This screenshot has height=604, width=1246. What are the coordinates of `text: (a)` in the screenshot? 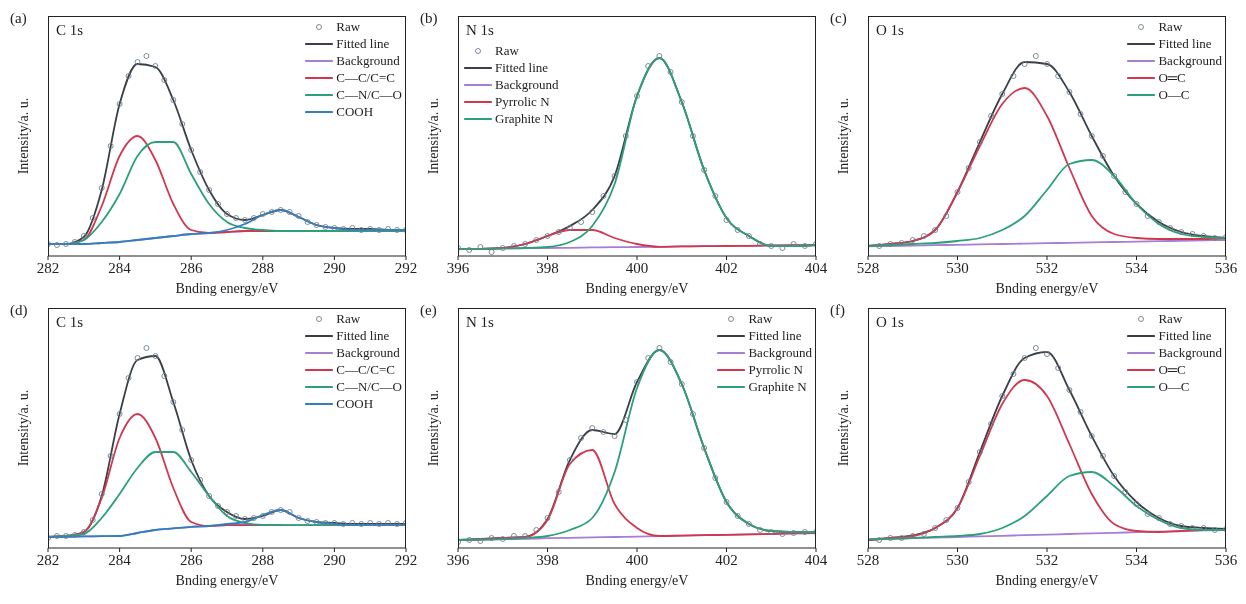 It's located at (18, 18).